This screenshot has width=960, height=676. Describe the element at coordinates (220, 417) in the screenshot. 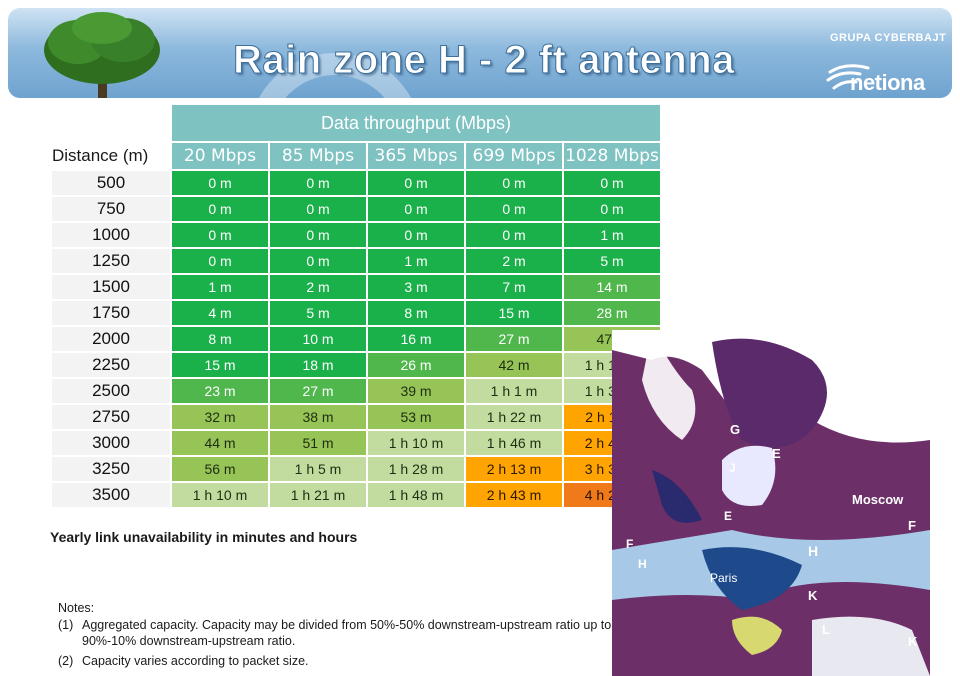

I see `unavailability-cell: 32 m` at that location.